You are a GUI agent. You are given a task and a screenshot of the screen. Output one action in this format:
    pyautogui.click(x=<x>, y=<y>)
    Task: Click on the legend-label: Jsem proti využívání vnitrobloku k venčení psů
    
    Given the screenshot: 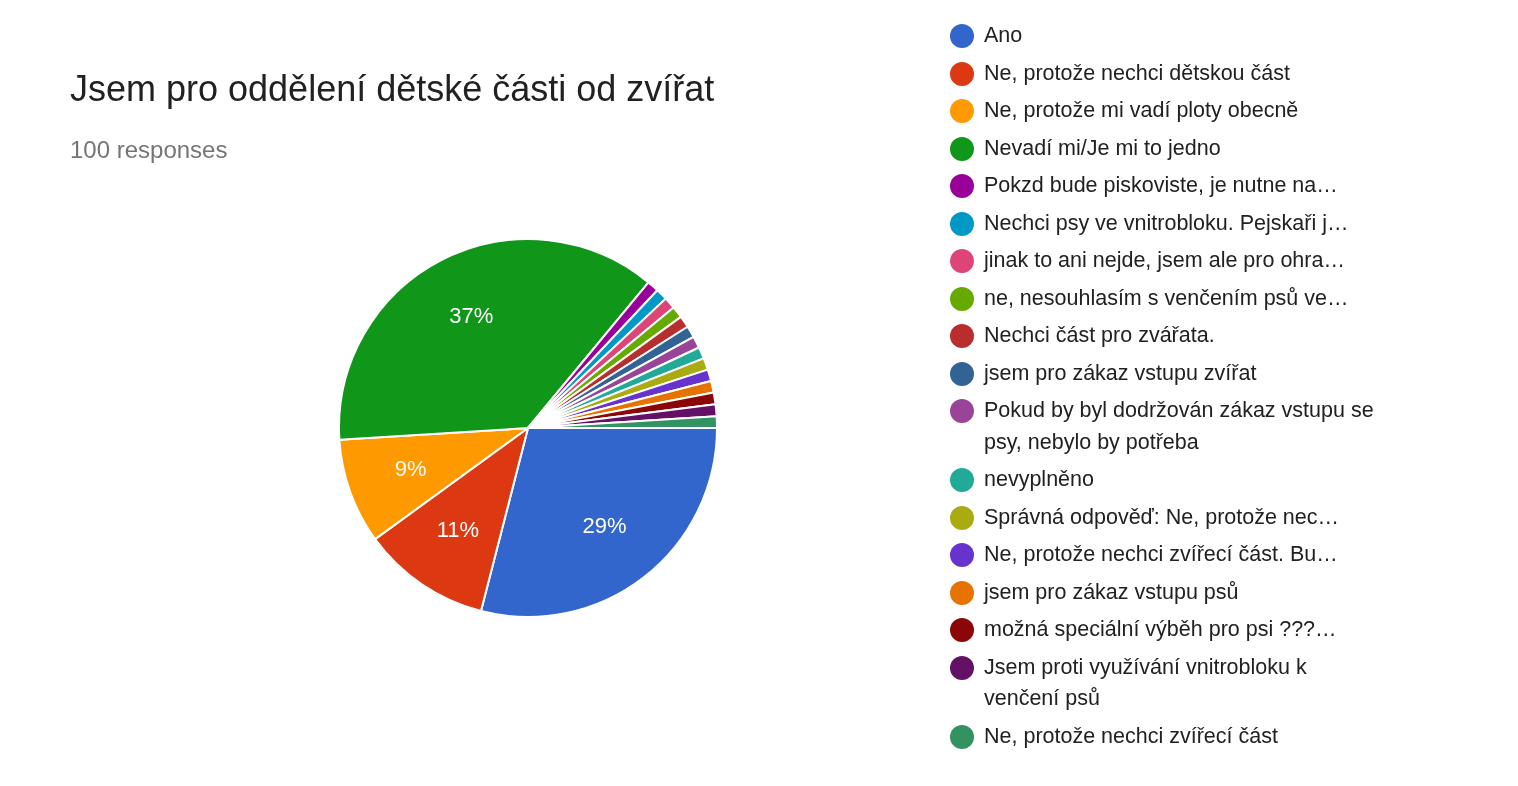 What is the action you would take?
    pyautogui.click(x=1146, y=682)
    